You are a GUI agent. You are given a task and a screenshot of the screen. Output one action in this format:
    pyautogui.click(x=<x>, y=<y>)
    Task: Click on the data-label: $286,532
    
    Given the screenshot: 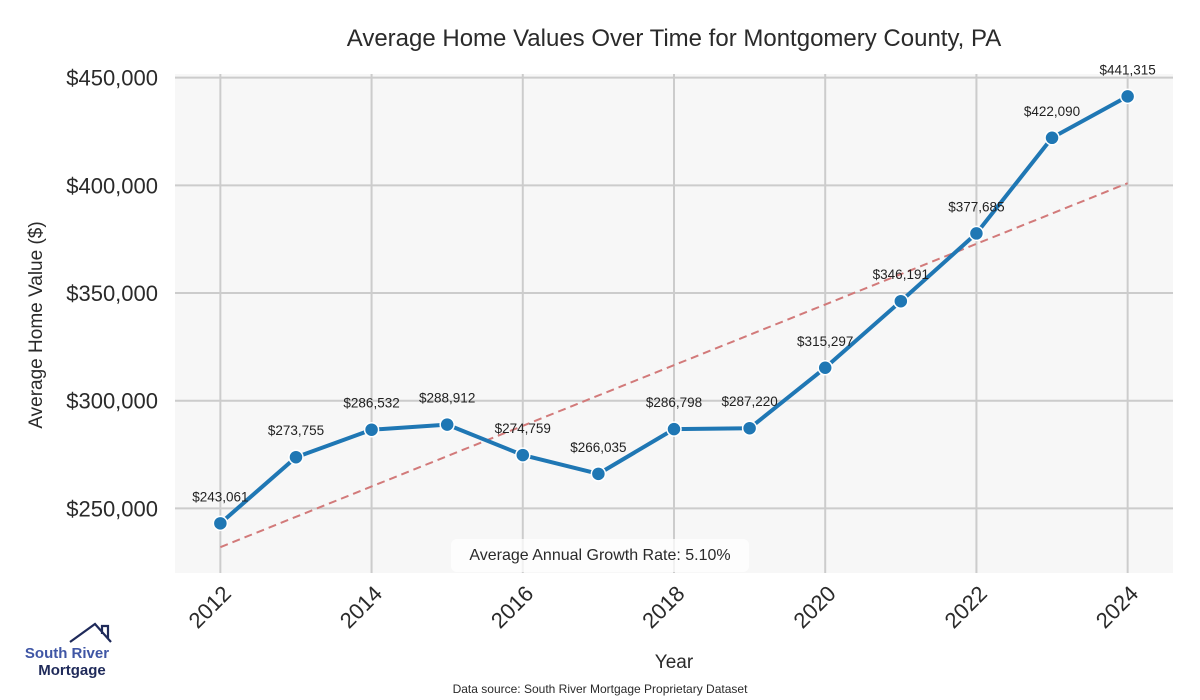 What is the action you would take?
    pyautogui.click(x=371, y=403)
    